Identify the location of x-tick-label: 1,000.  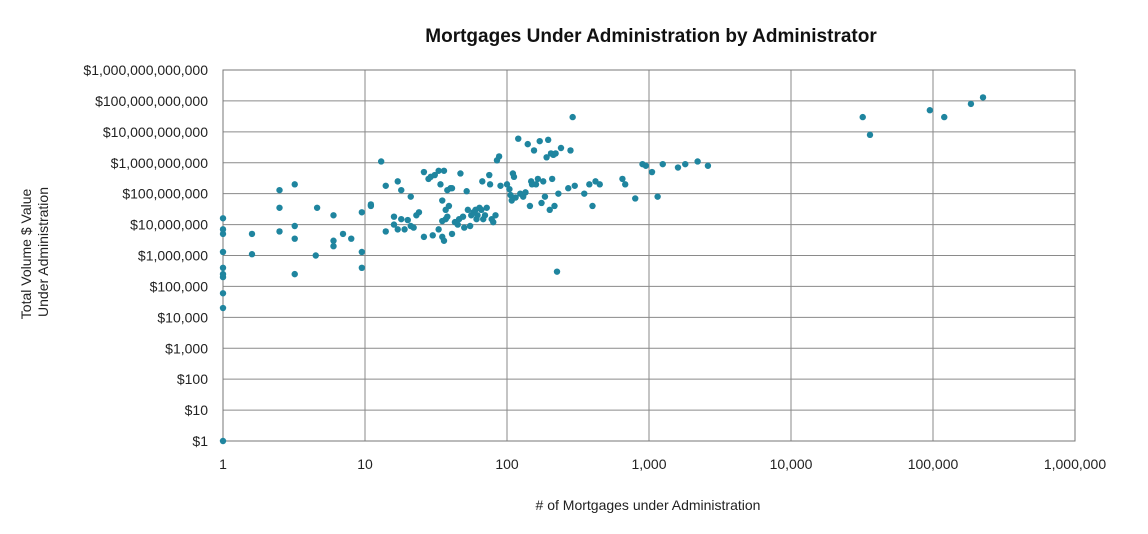
(648, 464).